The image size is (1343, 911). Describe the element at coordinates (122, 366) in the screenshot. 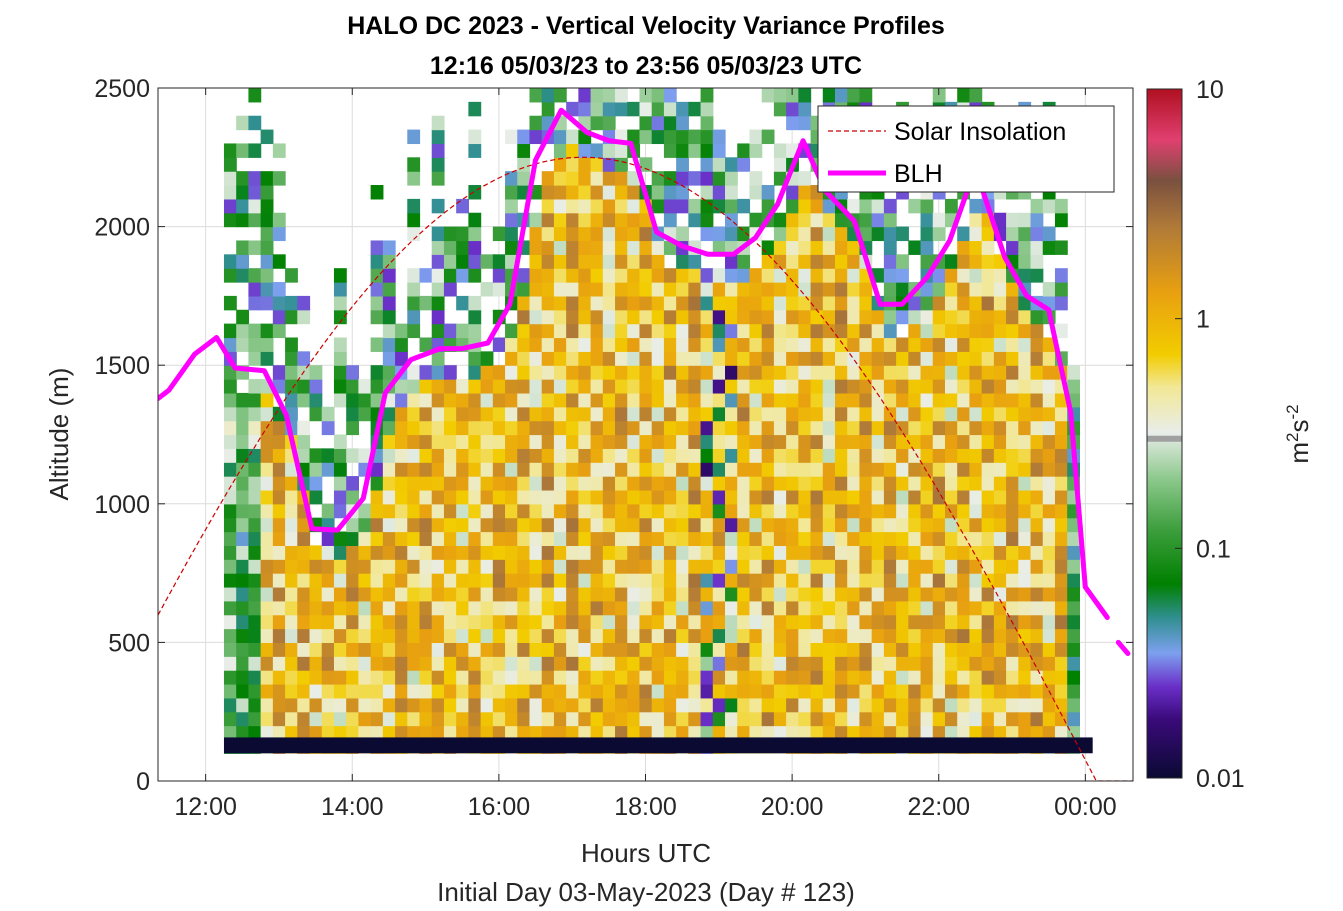

I see `y-tick-label: 1500` at that location.